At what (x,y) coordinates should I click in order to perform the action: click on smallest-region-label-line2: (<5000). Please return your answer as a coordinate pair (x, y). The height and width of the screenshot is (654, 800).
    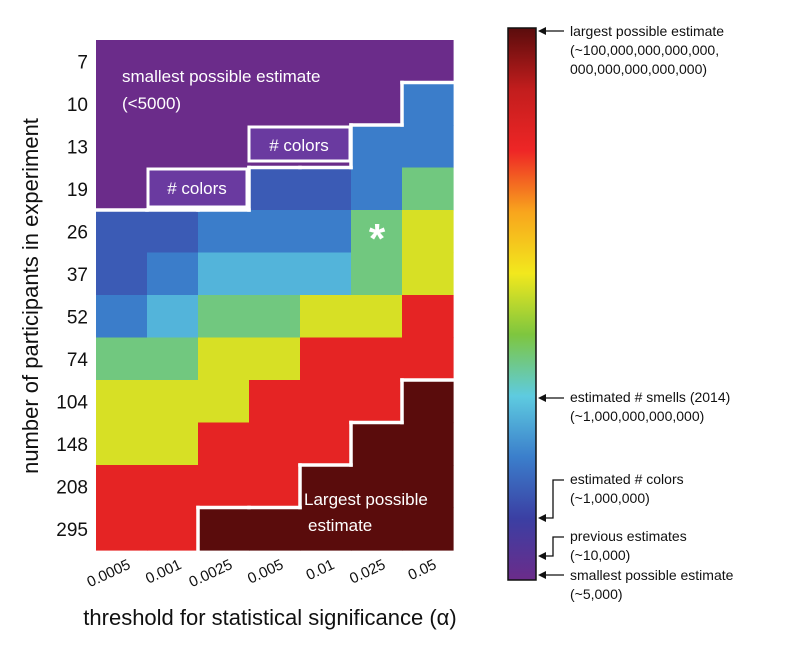
    Looking at the image, I should click on (151, 103).